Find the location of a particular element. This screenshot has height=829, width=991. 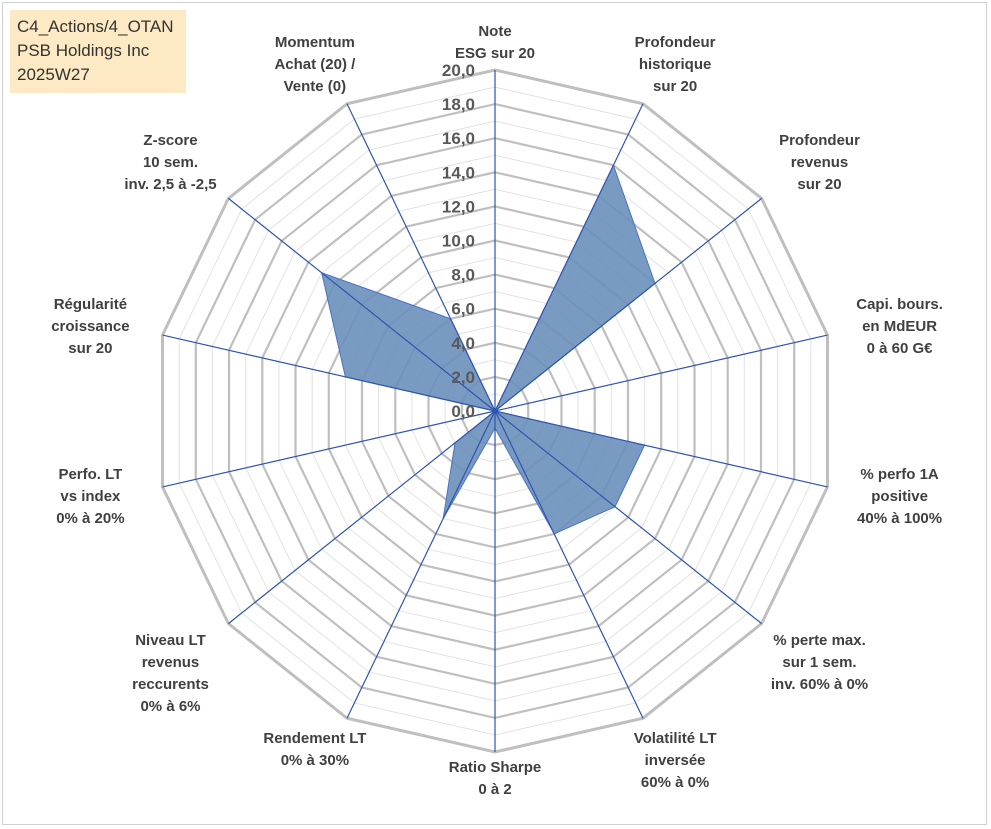

axis-label-line: Note is located at coordinates (494, 31).